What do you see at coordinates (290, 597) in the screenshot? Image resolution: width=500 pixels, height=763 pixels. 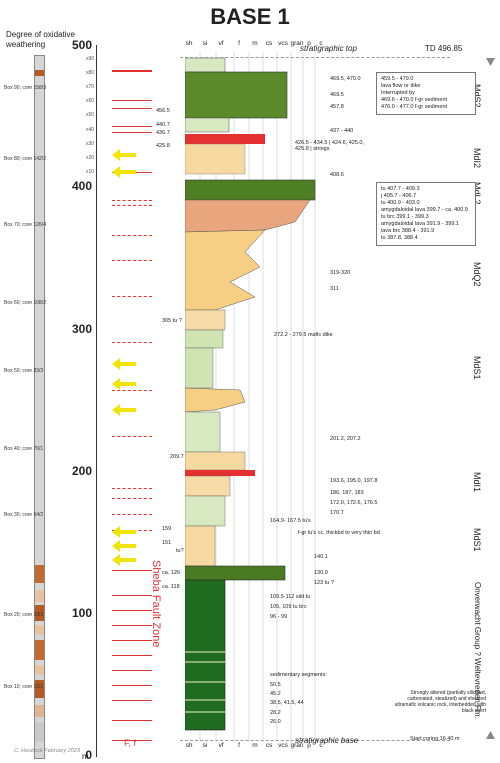 I see `right-annotation: 109.5-112 sild tu` at bounding box center [290, 597].